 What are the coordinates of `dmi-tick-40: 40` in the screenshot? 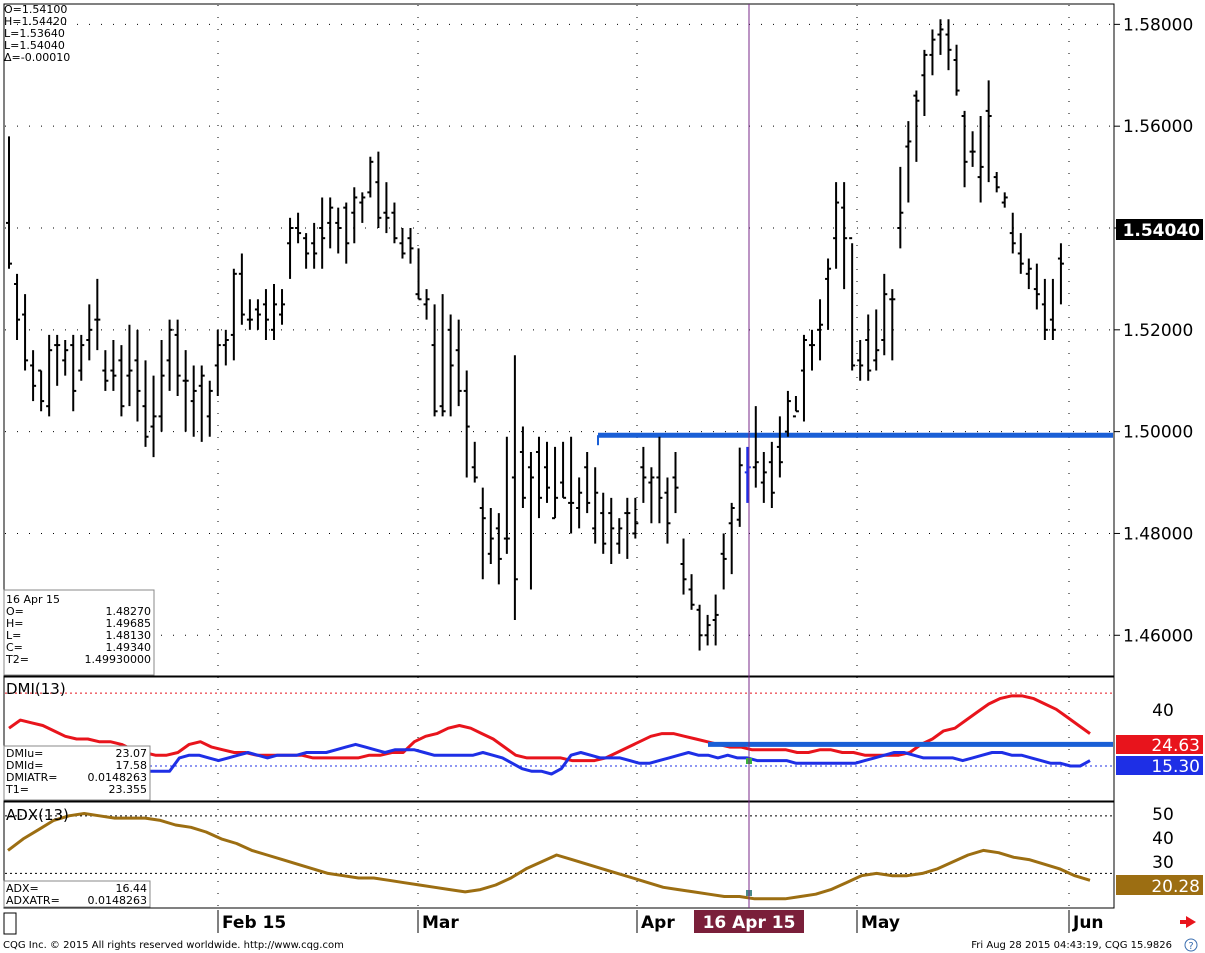 It's located at (1163, 711).